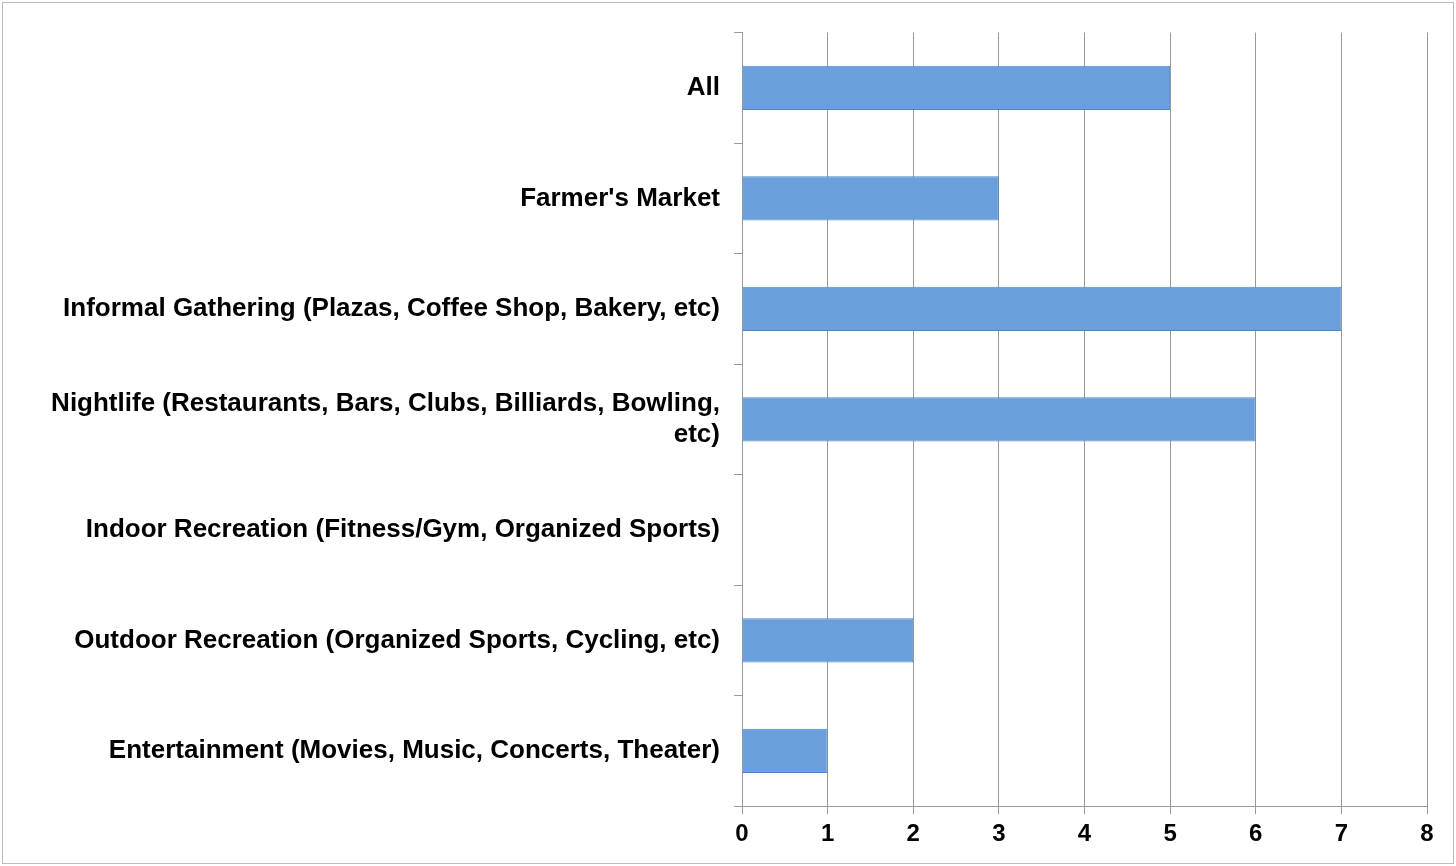 The width and height of the screenshot is (1456, 866). I want to click on y-tick-label: Outdoor Recreation (Organized Sports, Cycling, etc), so click(397, 638).